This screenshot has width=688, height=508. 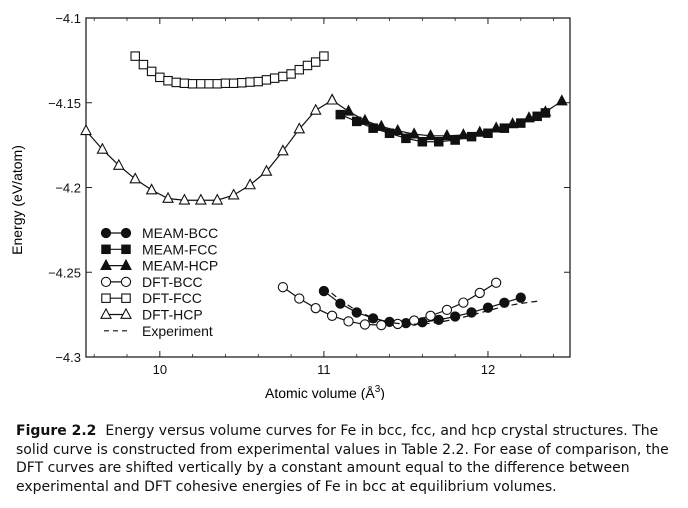 What do you see at coordinates (160, 369) in the screenshot?
I see `x-tick-label: 10` at bounding box center [160, 369].